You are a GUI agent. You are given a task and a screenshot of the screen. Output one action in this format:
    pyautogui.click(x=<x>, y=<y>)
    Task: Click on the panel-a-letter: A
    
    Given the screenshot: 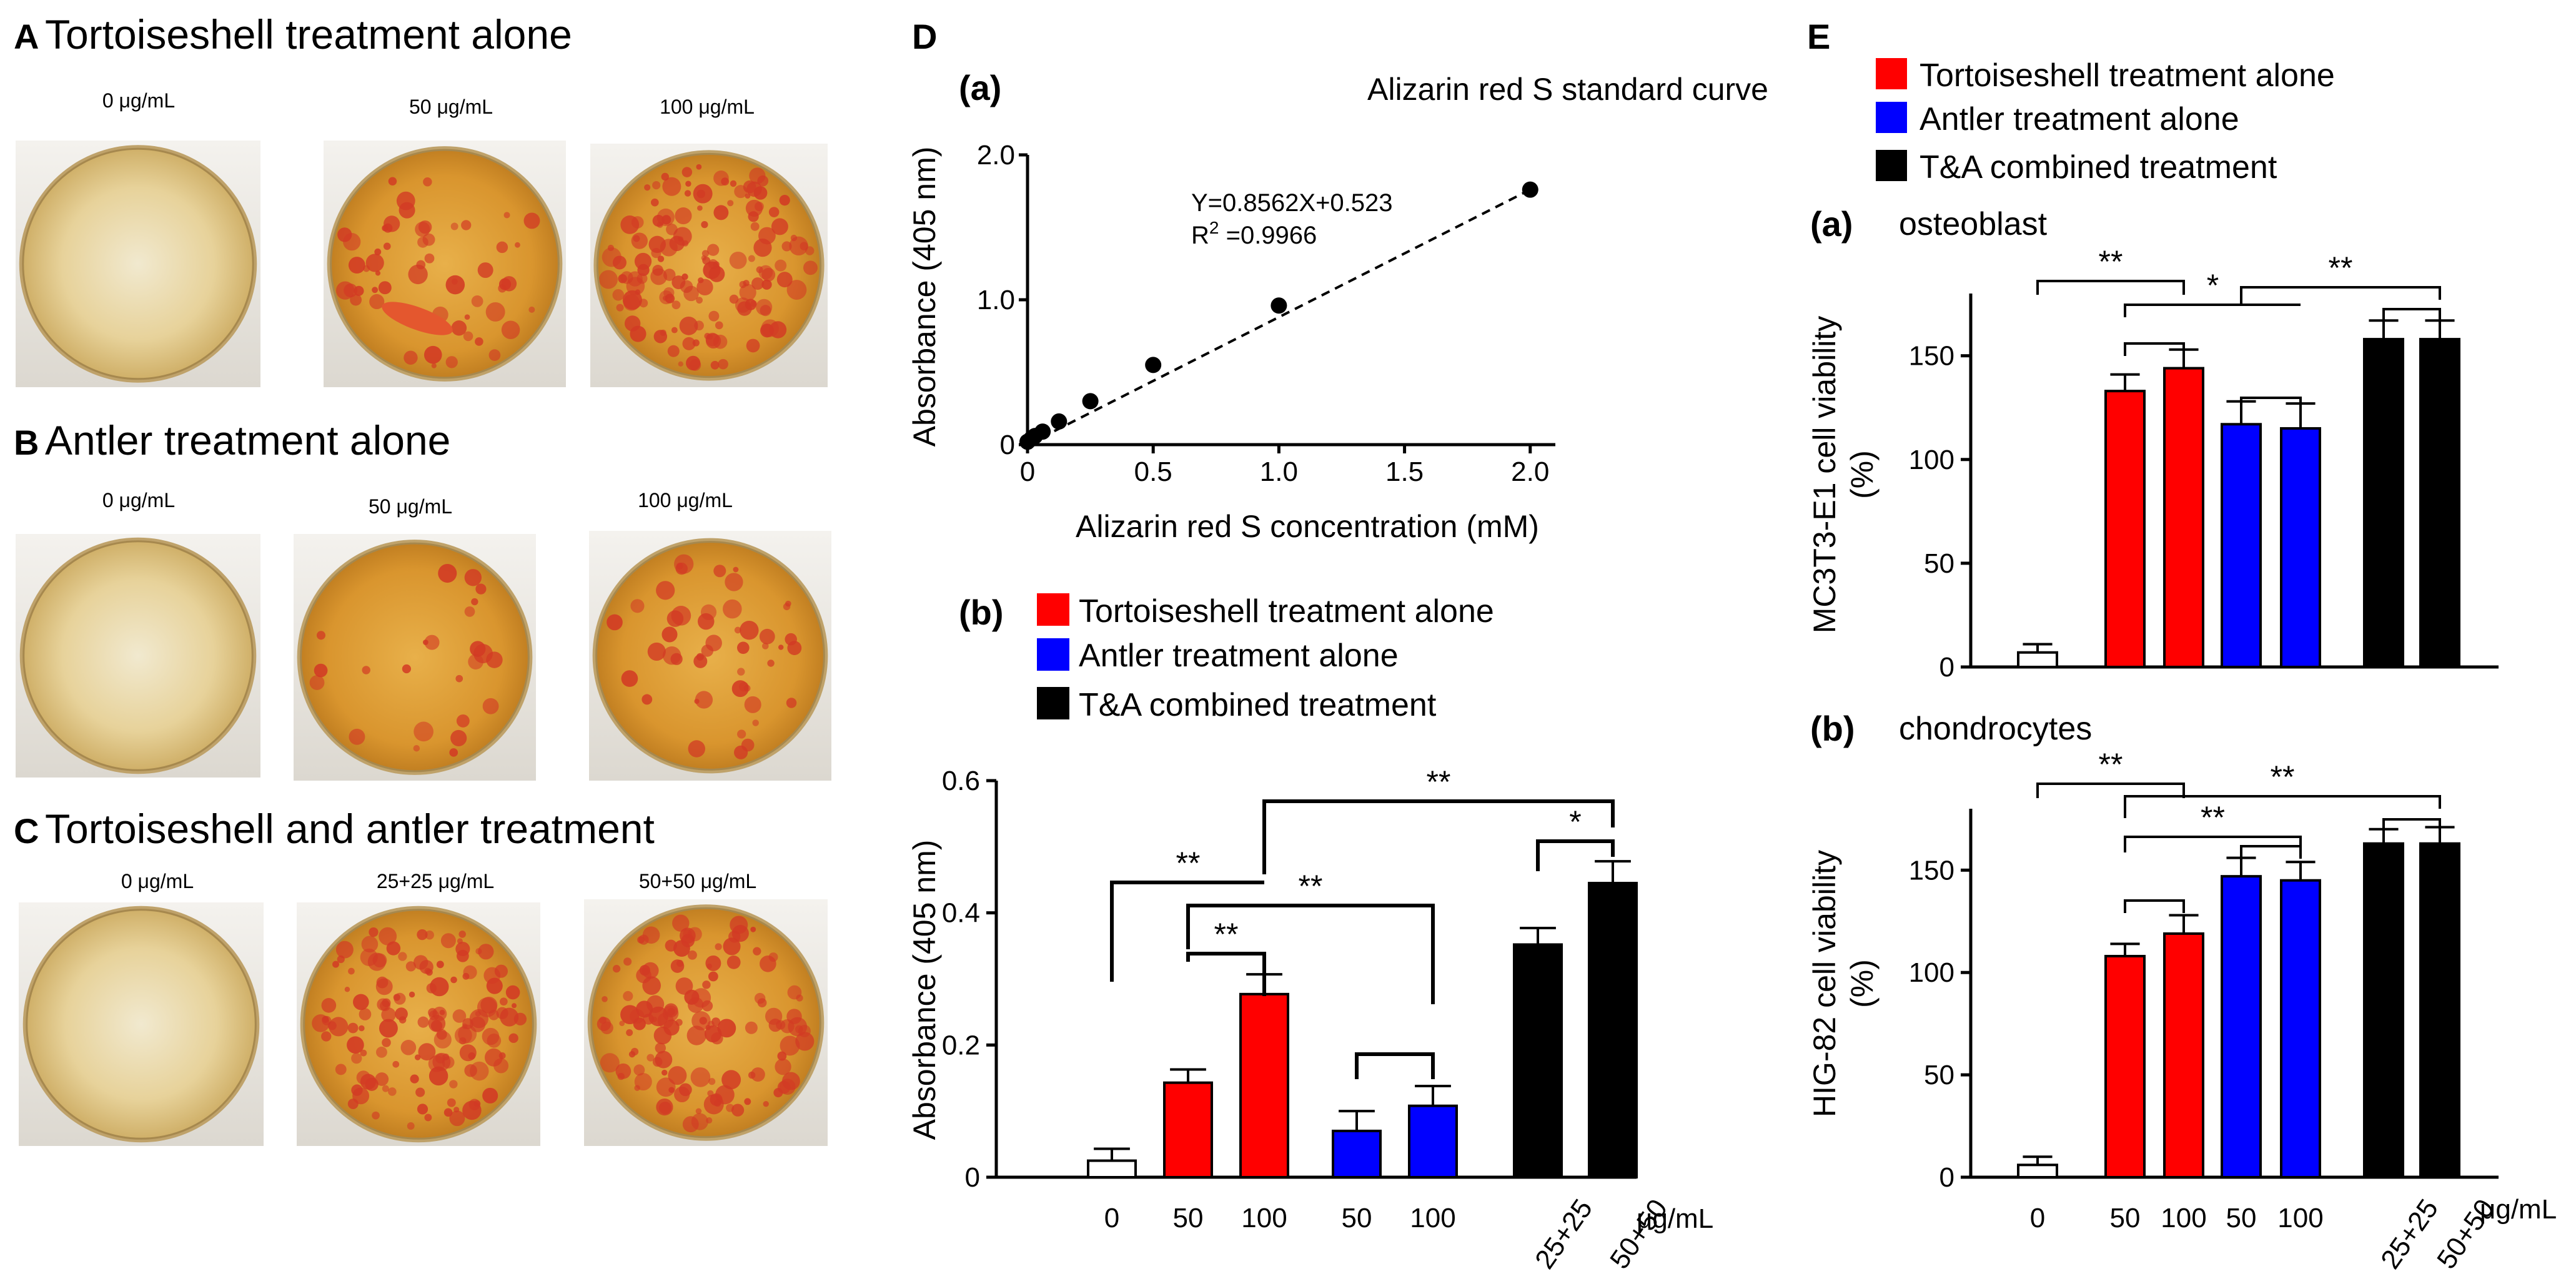 What is the action you would take?
    pyautogui.click(x=26, y=36)
    